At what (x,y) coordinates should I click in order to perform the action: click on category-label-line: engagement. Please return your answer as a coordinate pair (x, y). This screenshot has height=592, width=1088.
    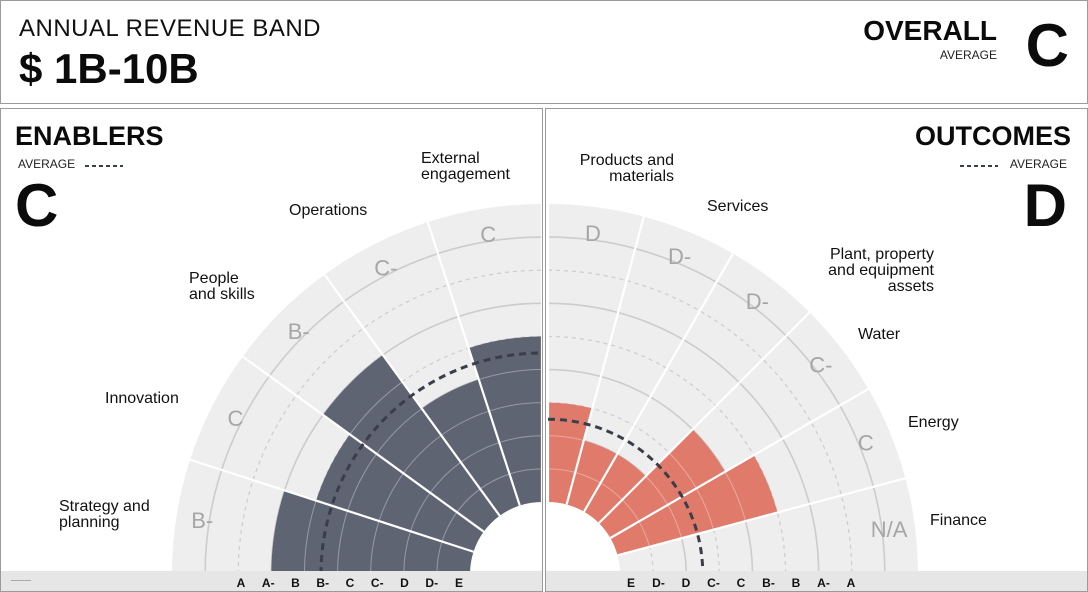
    Looking at the image, I should click on (466, 174).